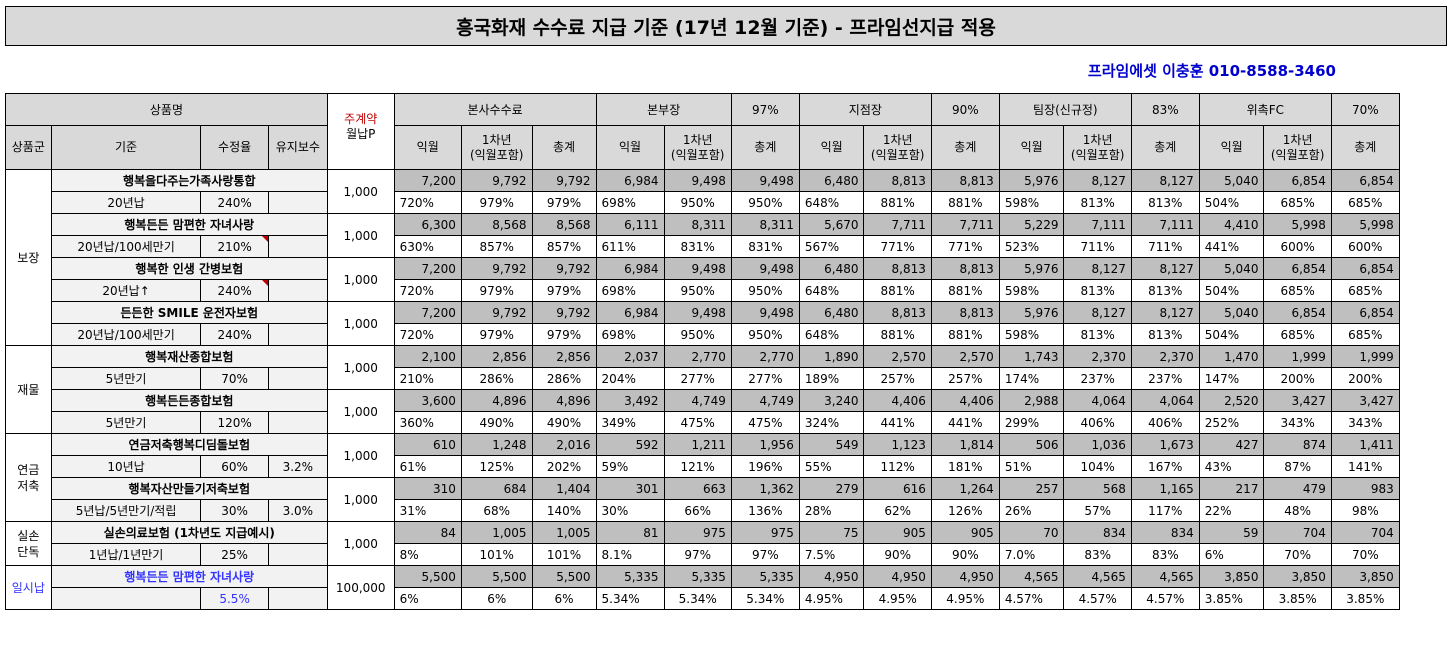  Describe the element at coordinates (1065, 109) in the screenshot. I see `team-leader-header: 팀장(신규정)` at that location.